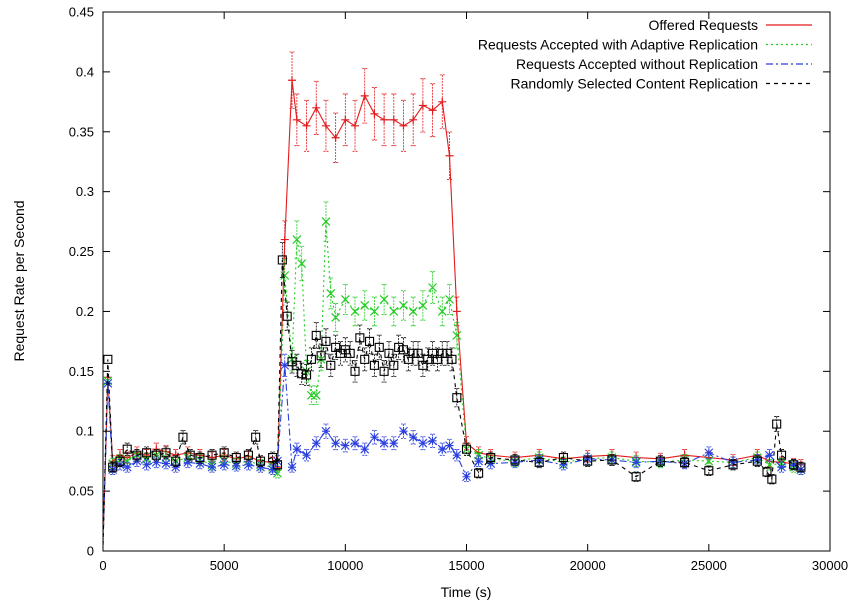  Describe the element at coordinates (709, 565) in the screenshot. I see `x-tick-label: 25000` at that location.